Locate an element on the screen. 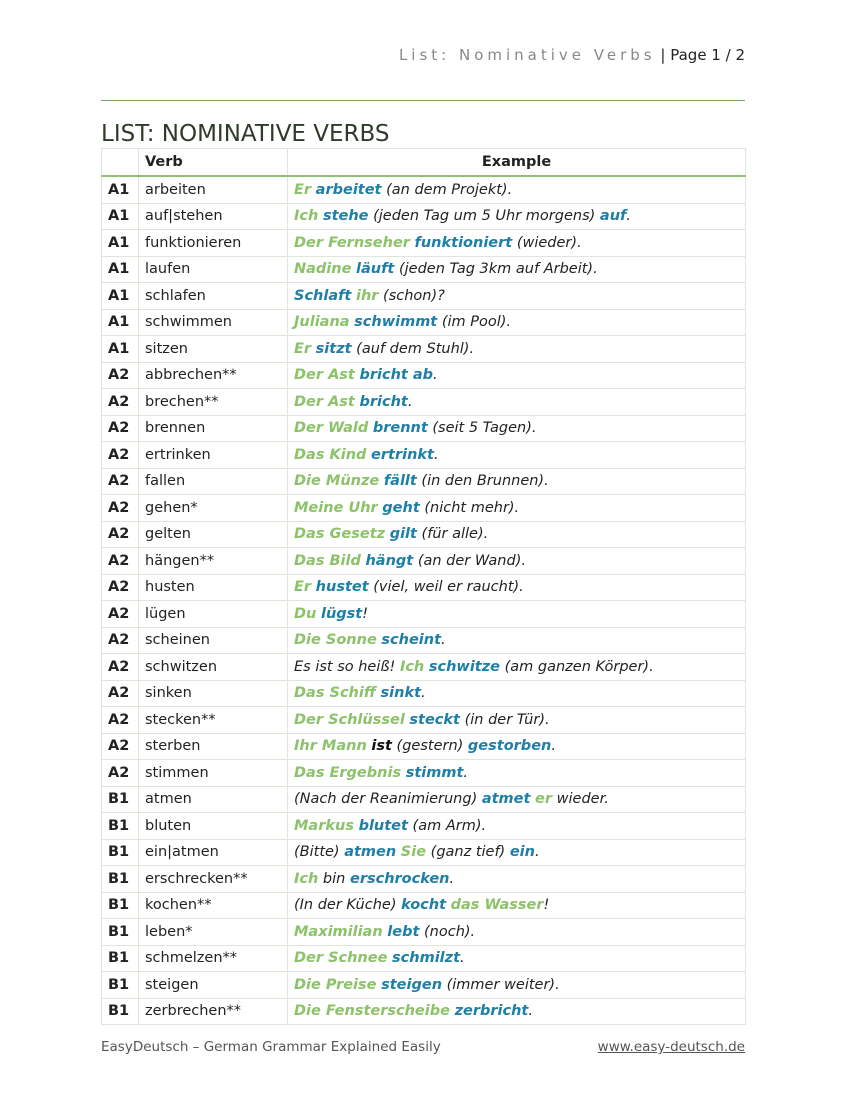 This screenshot has height=1100, width=850. table-row: A1 sitzen Er sitzt (auf dem Stuhl). is located at coordinates (423, 349).